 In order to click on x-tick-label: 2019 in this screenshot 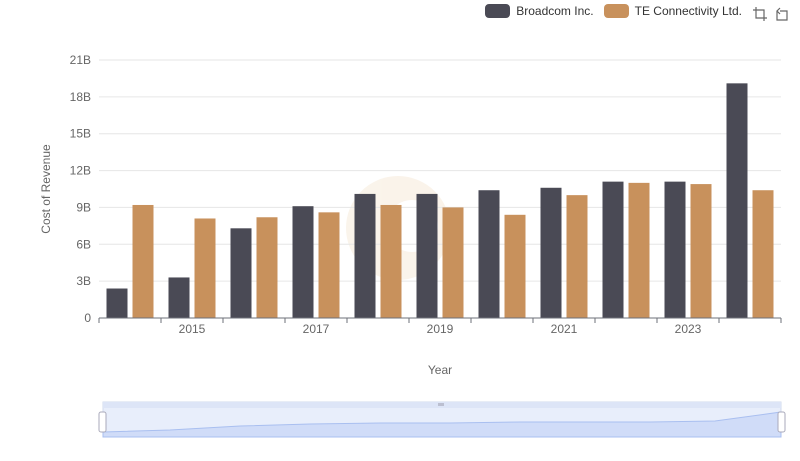, I will do `click(440, 329)`.